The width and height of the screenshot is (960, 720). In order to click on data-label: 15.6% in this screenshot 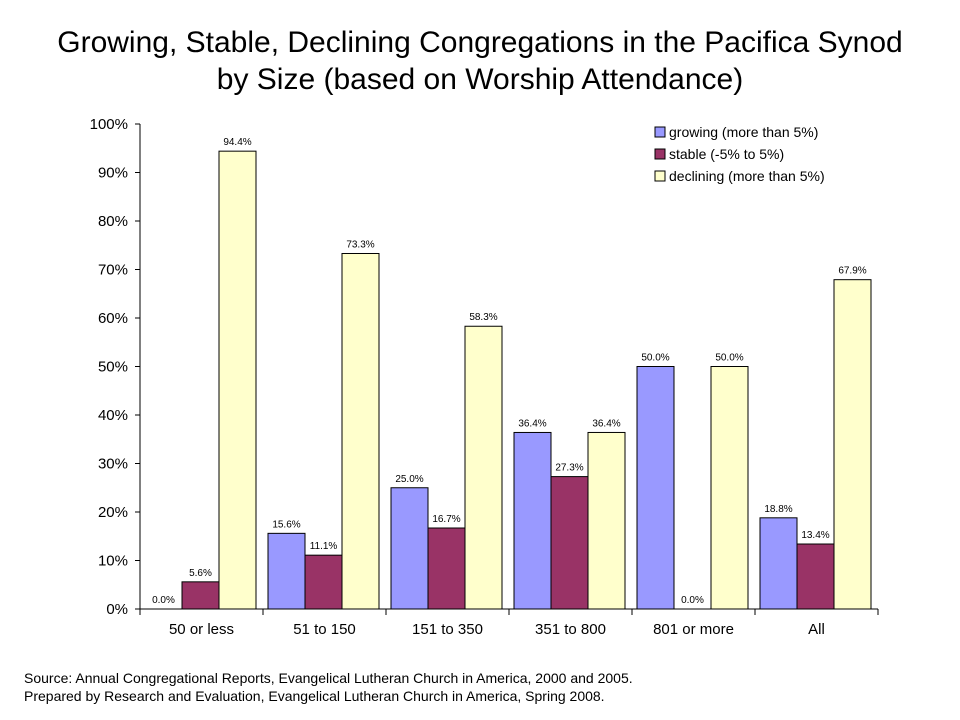, I will do `click(286, 524)`.